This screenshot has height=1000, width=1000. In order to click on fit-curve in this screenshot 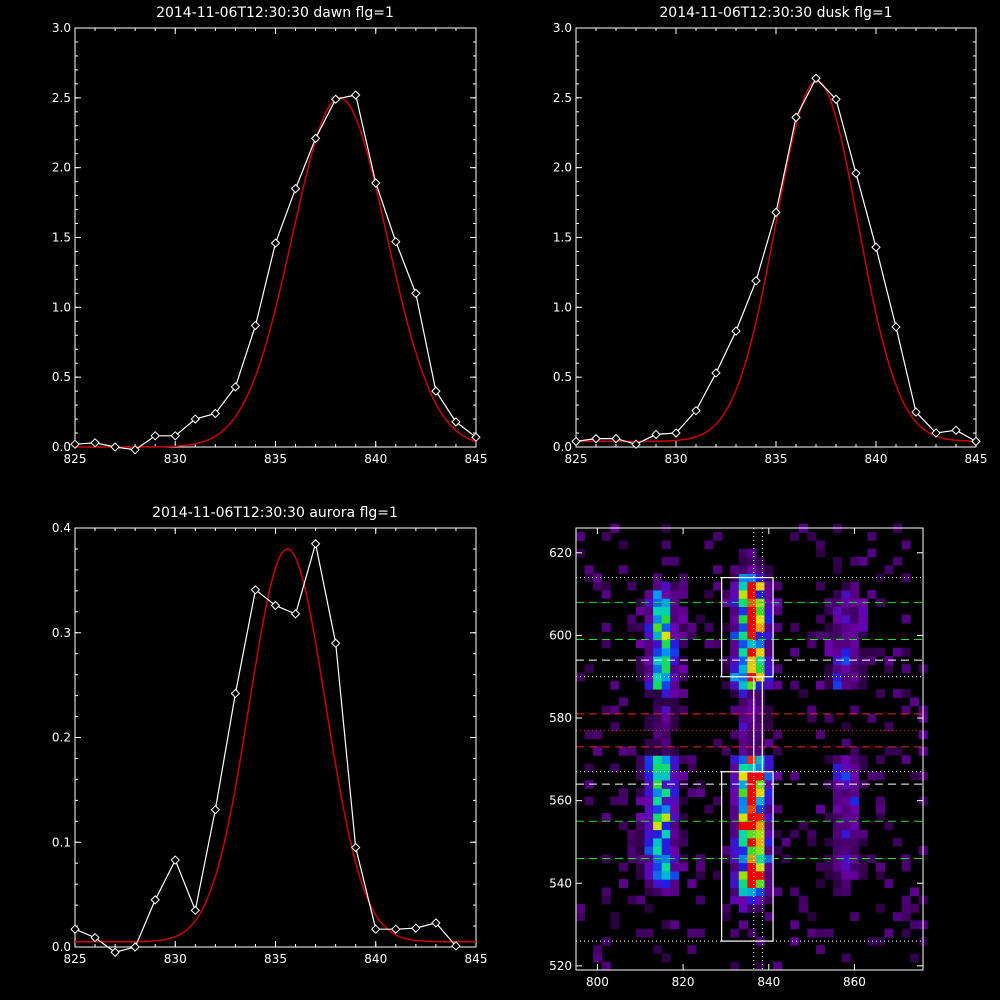, I will do `click(276, 272)`.